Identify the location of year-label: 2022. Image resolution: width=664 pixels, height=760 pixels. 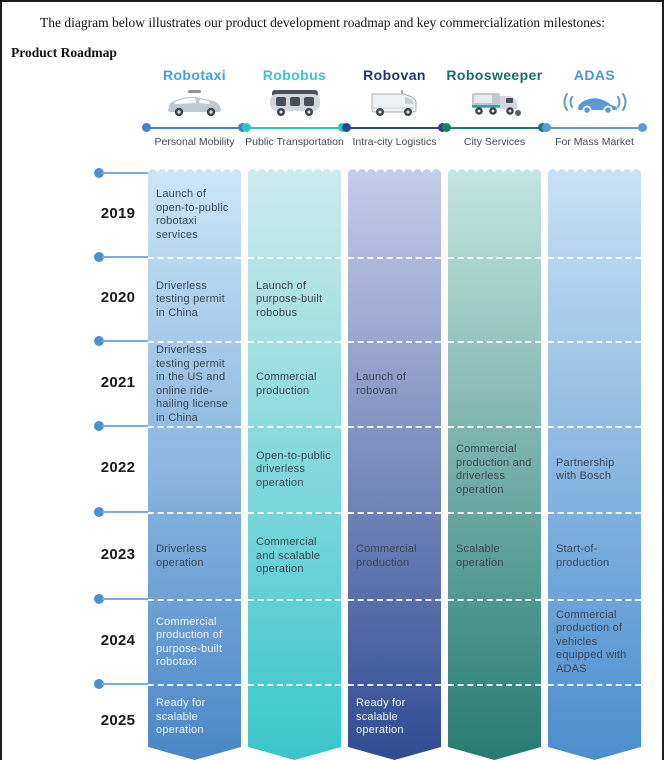
(118, 467).